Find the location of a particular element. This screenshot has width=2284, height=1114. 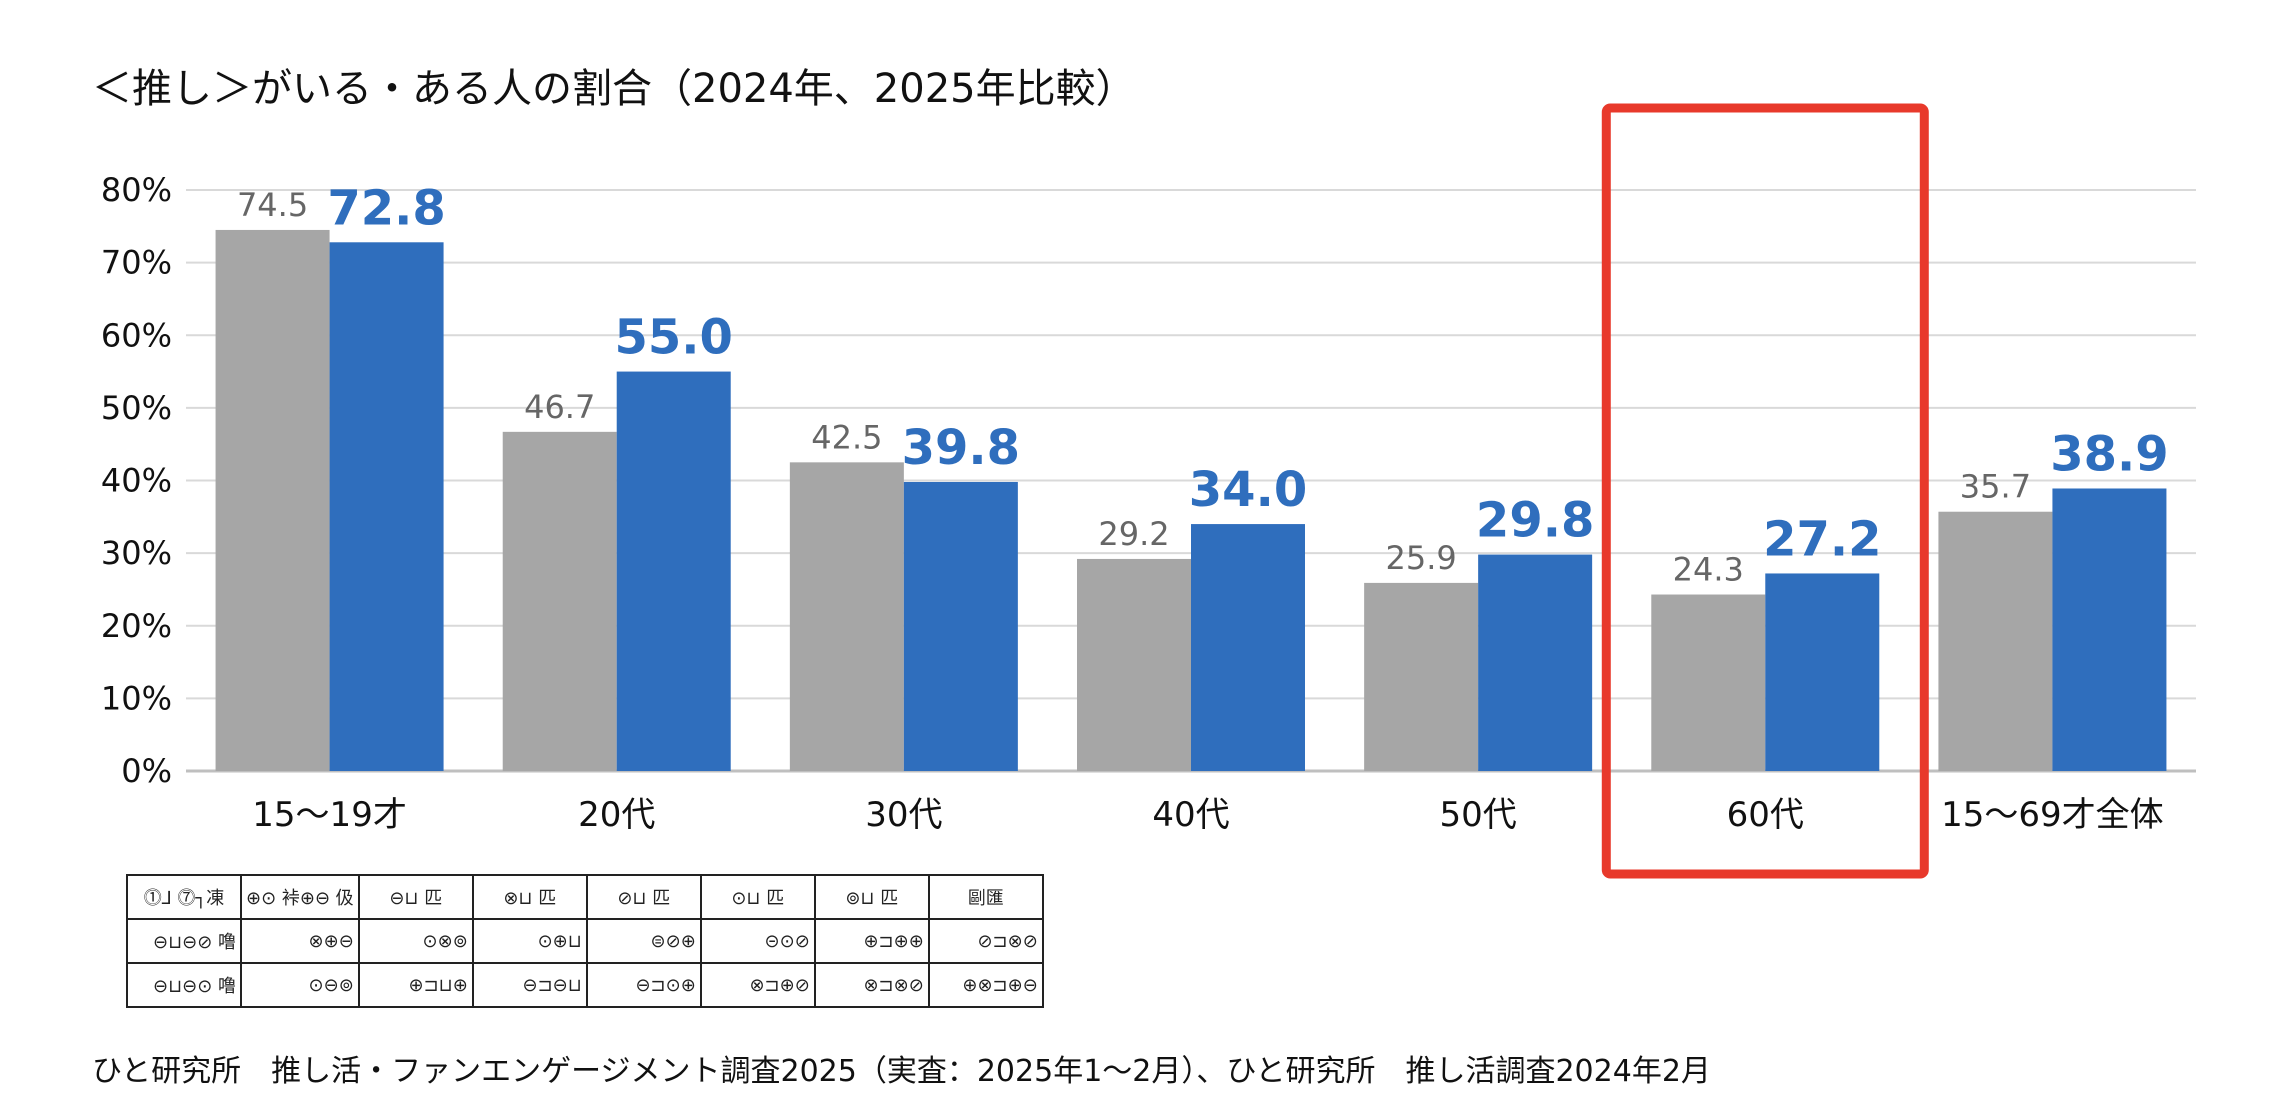

y-tick-label: 60% is located at coordinates (136, 335).